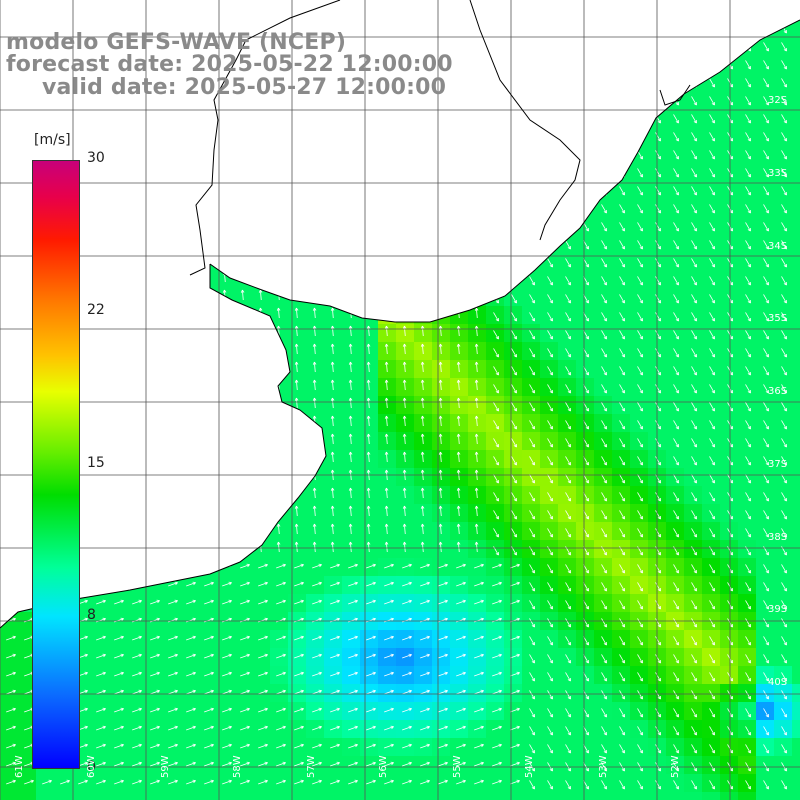  What do you see at coordinates (96, 158) in the screenshot?
I see `colorbar-tick-label: 30` at bounding box center [96, 158].